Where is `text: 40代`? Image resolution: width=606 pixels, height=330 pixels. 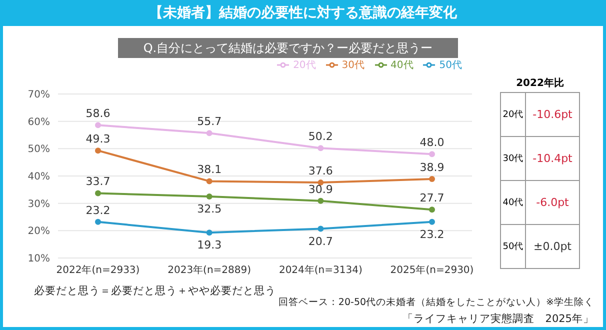
text: 40代 is located at coordinates (513, 202).